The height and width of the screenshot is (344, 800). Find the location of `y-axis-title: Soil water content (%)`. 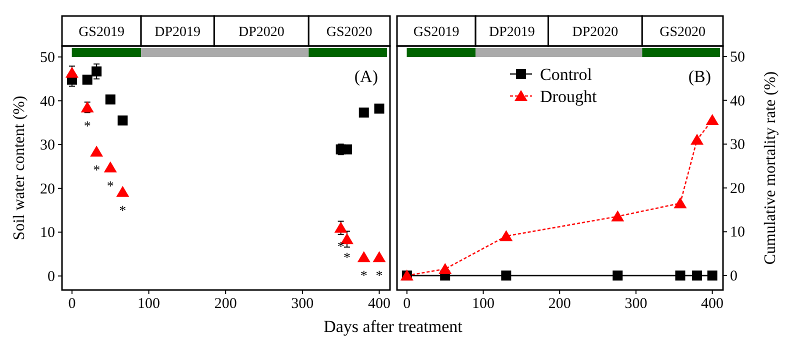

y-axis-title: Soil water content (%) is located at coordinates (19, 168).